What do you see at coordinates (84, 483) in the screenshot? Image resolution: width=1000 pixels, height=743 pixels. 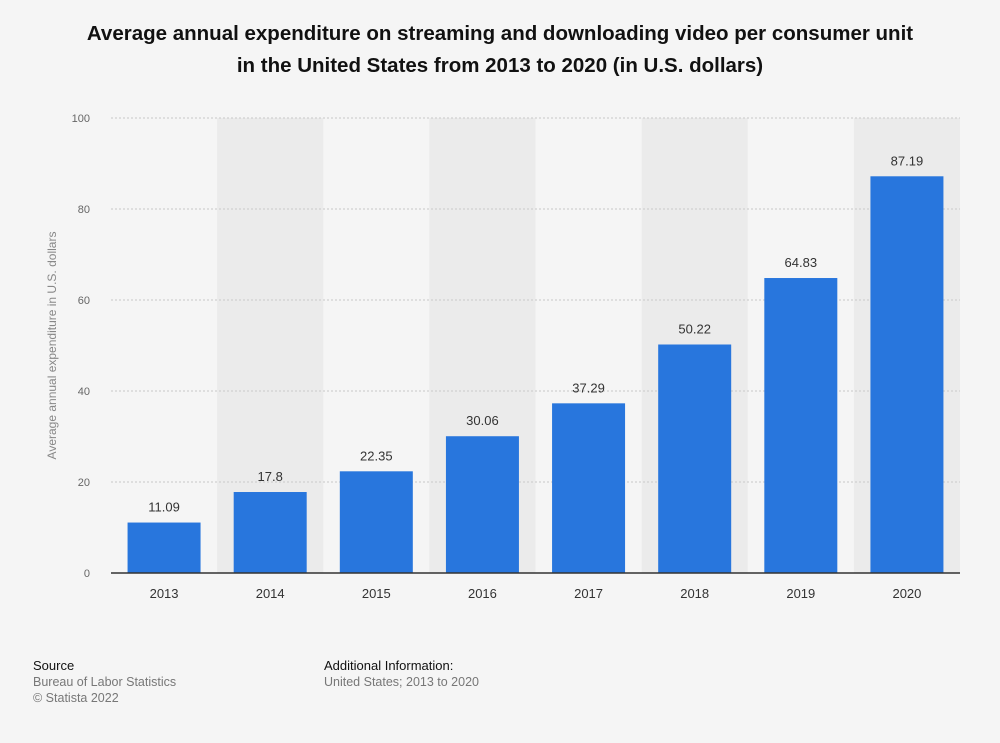 I see `y-tick-label: 20` at bounding box center [84, 483].